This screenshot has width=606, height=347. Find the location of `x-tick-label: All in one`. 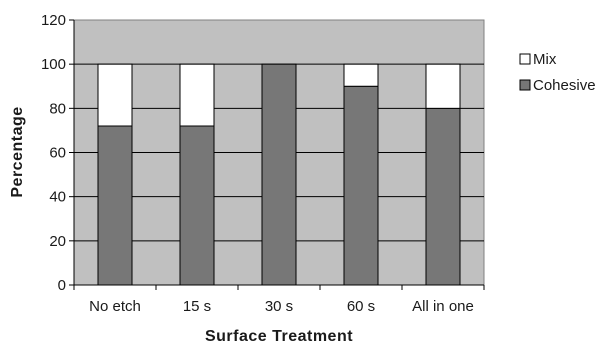

x-tick-label: All in one is located at coordinates (443, 306).